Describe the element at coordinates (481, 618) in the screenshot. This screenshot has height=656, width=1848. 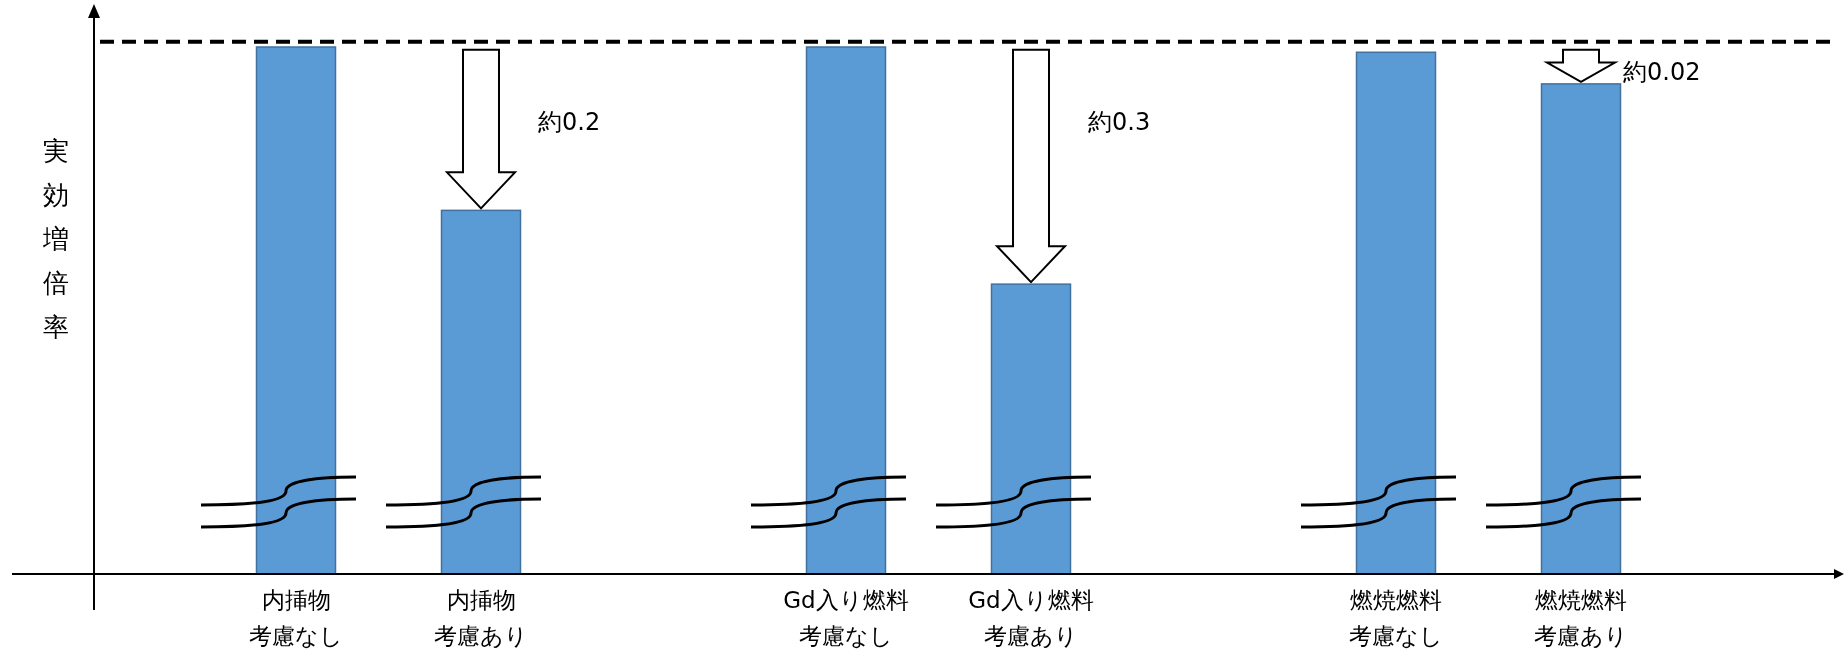
I see `x-tick-label: 内挿物考慮あり` at that location.